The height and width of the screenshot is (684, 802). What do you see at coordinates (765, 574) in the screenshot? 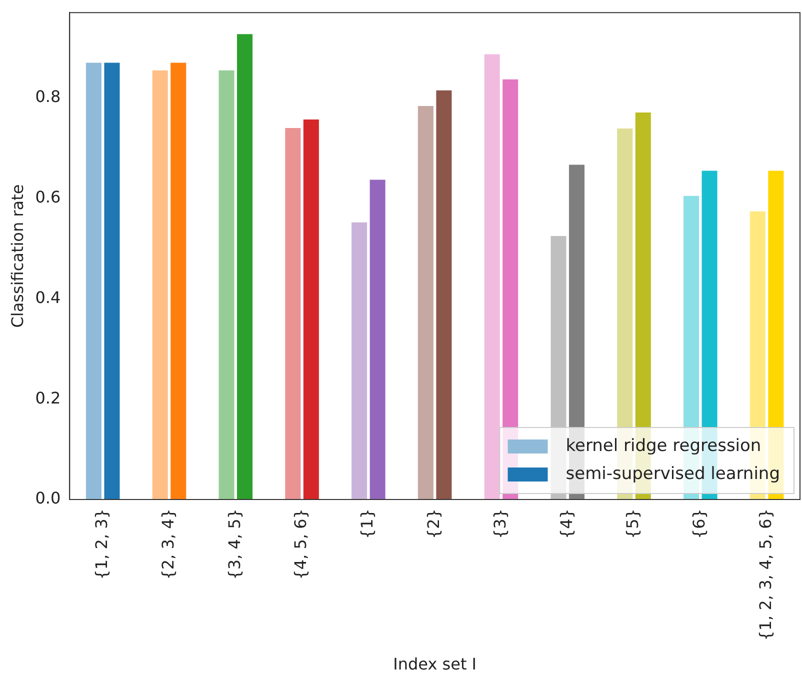
I see `x-tick-label: {1, 2, 3, 4, 5, 6}` at bounding box center [765, 574].